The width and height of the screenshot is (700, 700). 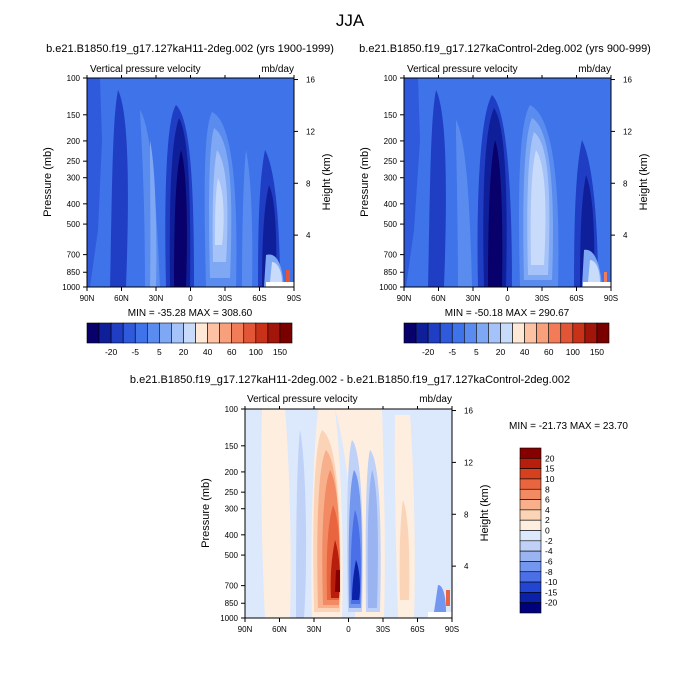 I want to click on y-tick-label: 1000, so click(x=229, y=618).